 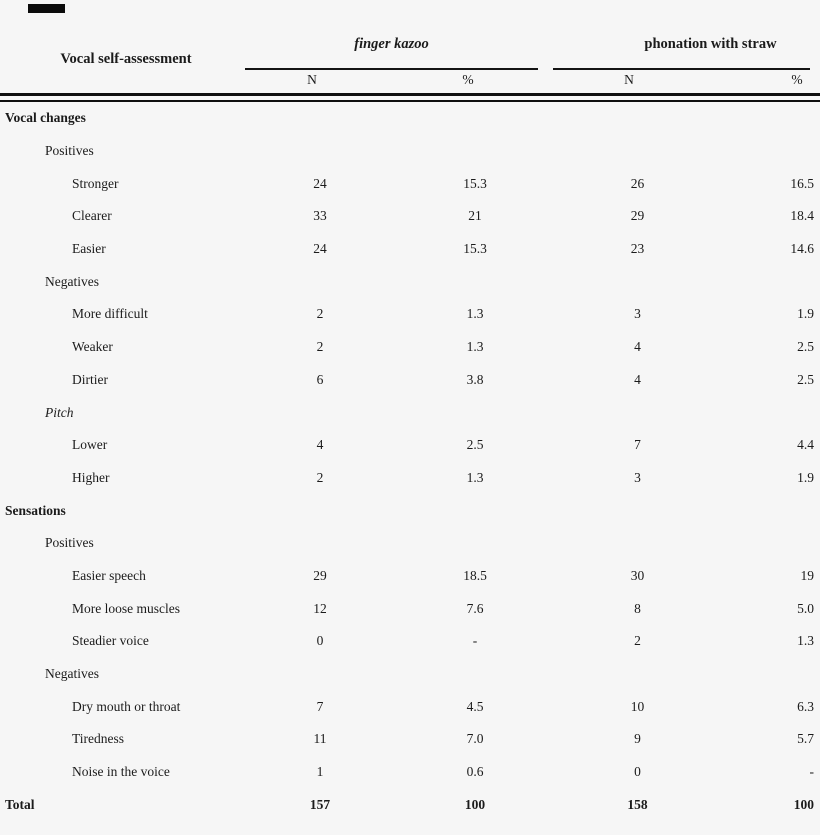 I want to click on cell-value: 0.6, so click(x=475, y=772).